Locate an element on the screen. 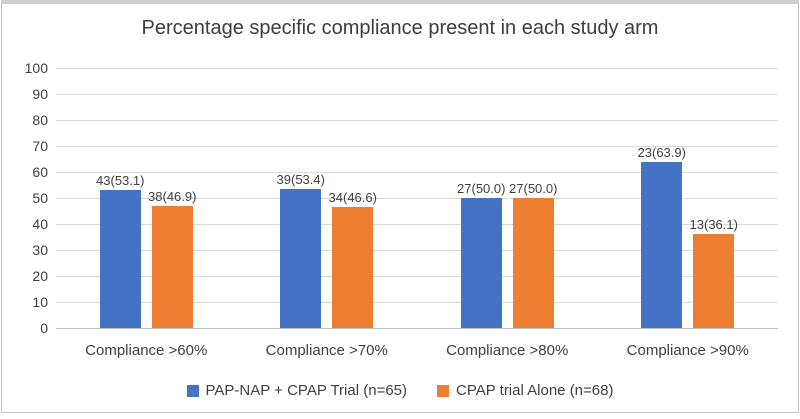 Image resolution: width=800 pixels, height=419 pixels. y-tick-label: 30 is located at coordinates (40, 250).